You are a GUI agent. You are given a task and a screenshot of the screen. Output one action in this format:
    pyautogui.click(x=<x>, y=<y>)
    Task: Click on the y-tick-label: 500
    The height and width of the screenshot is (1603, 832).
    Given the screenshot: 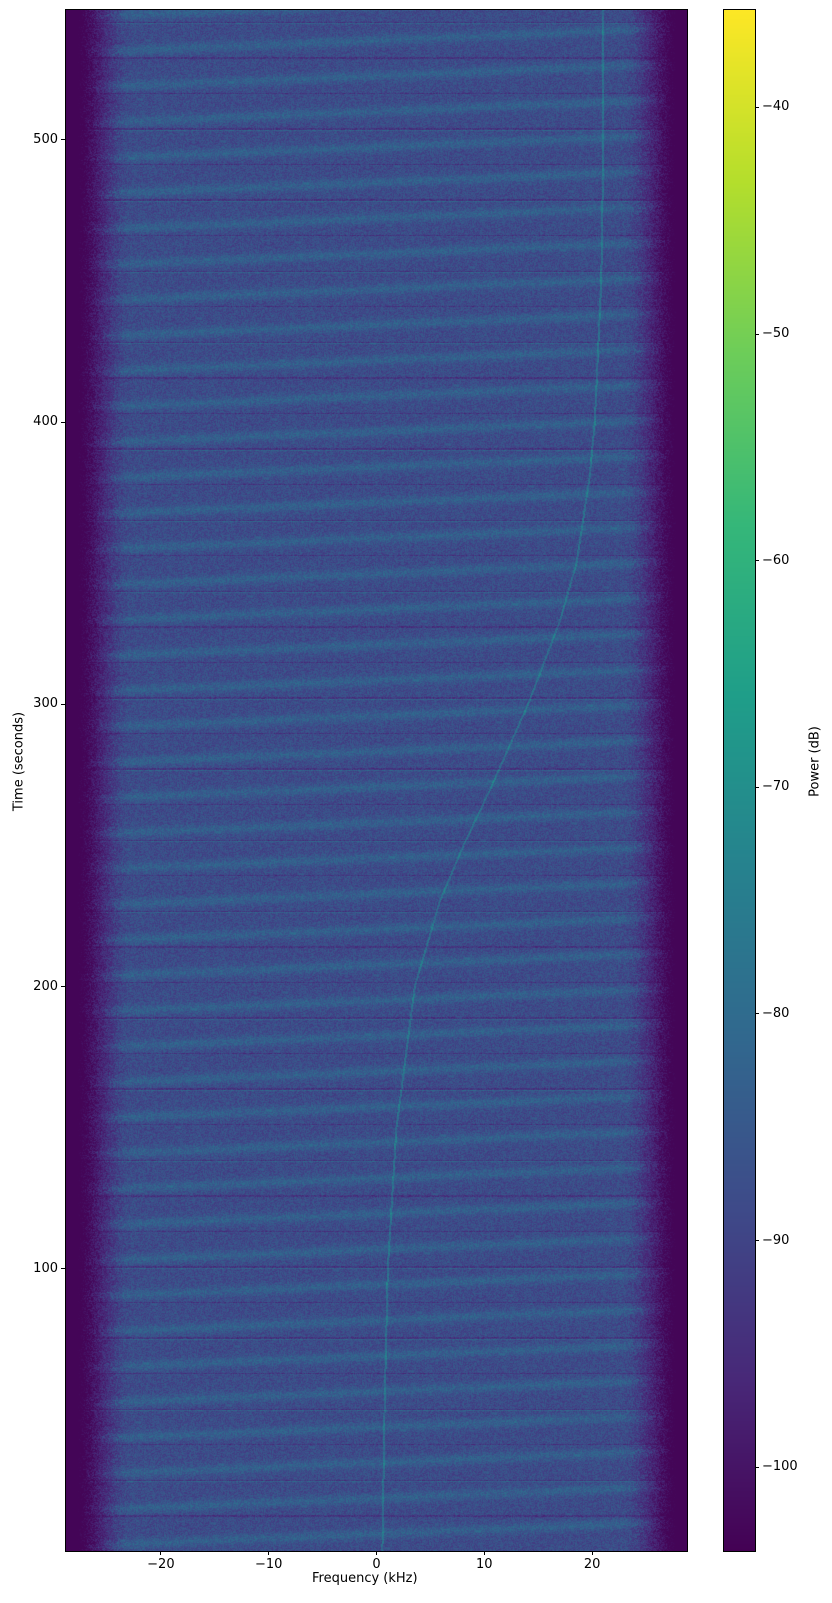 What is the action you would take?
    pyautogui.click(x=45, y=139)
    